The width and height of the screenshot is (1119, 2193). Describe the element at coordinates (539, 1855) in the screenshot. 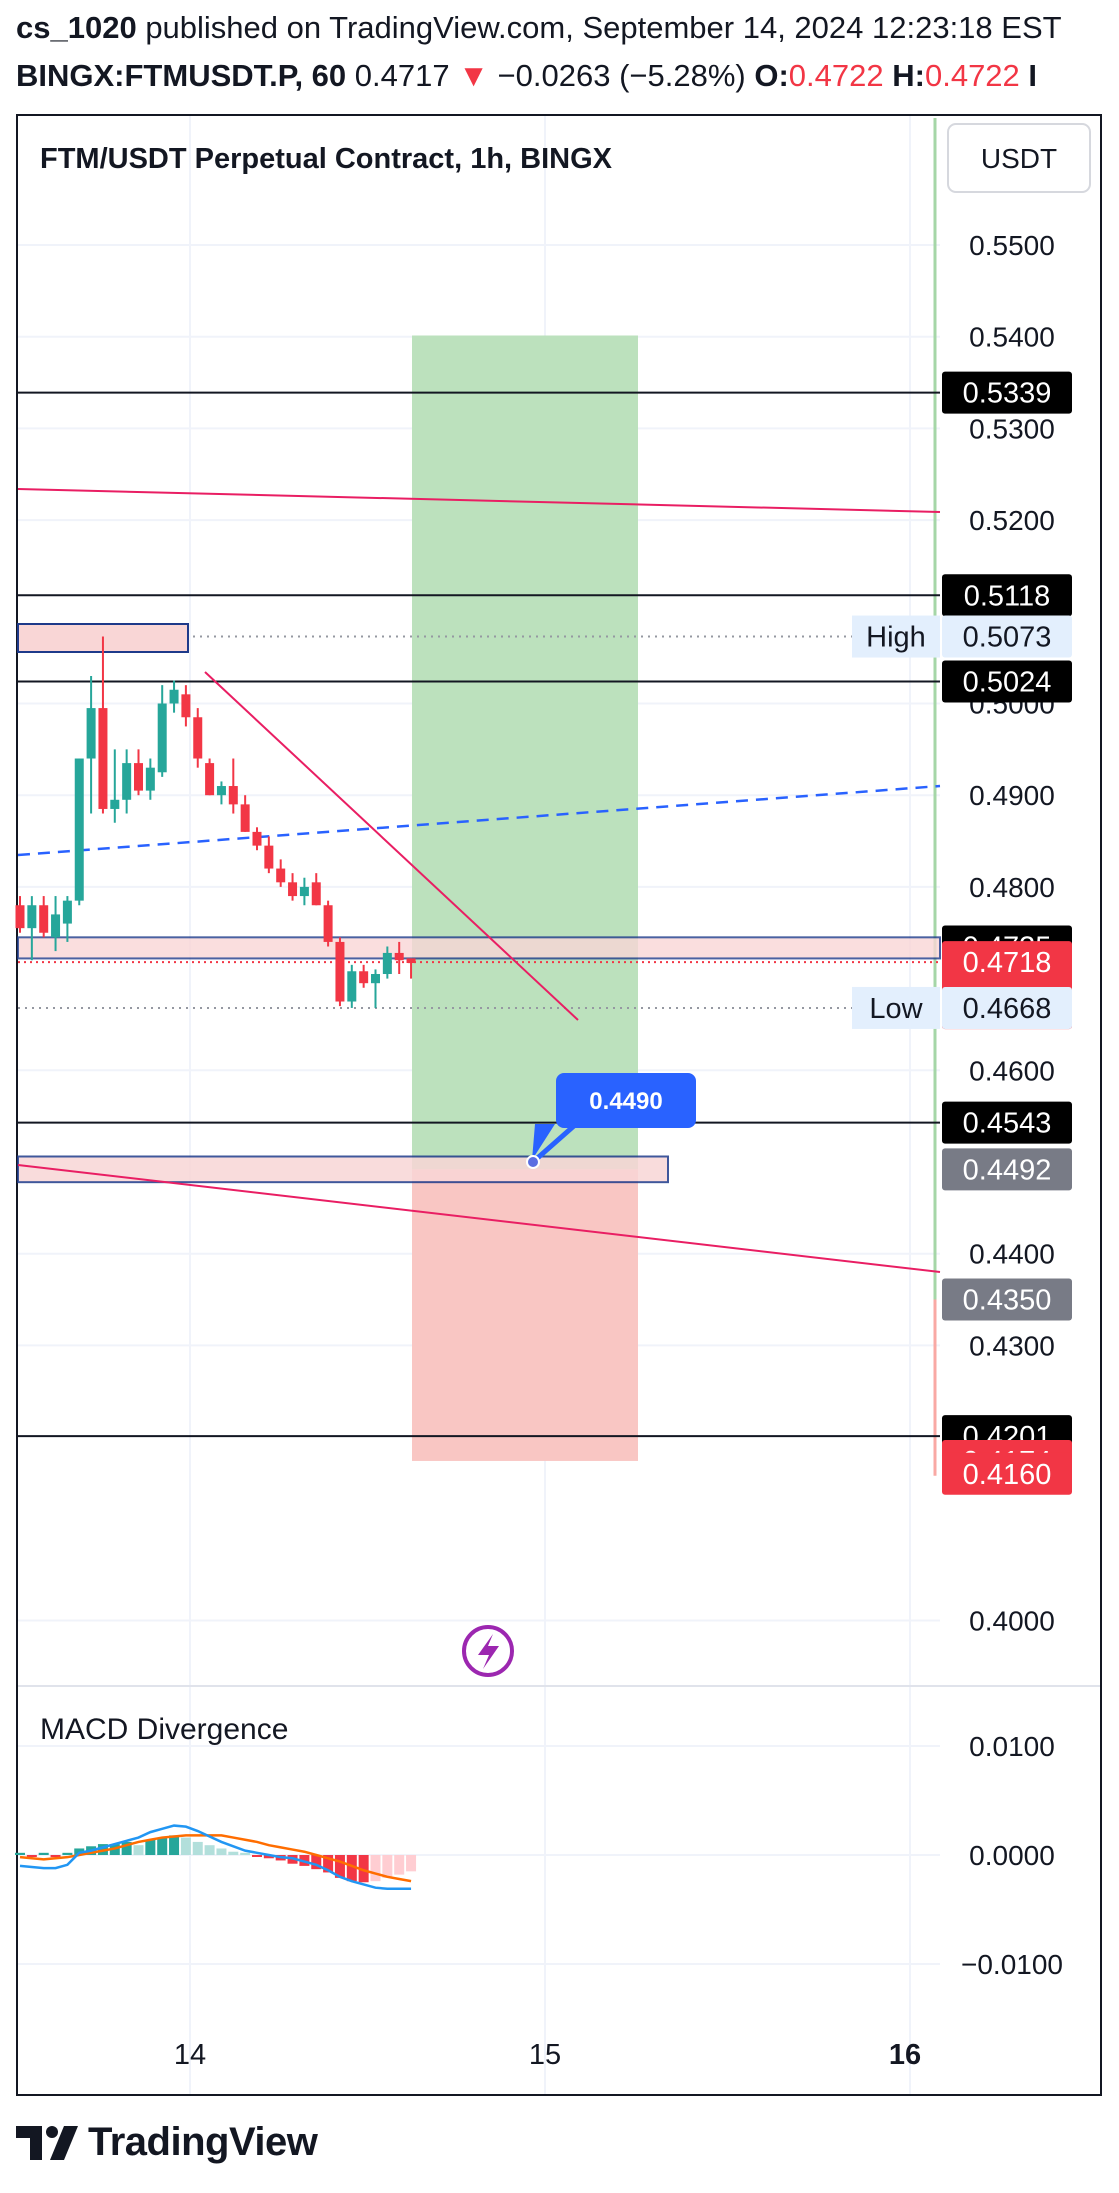

I see `macd-pane: 0.0100 0.0000 −0.0100` at that location.